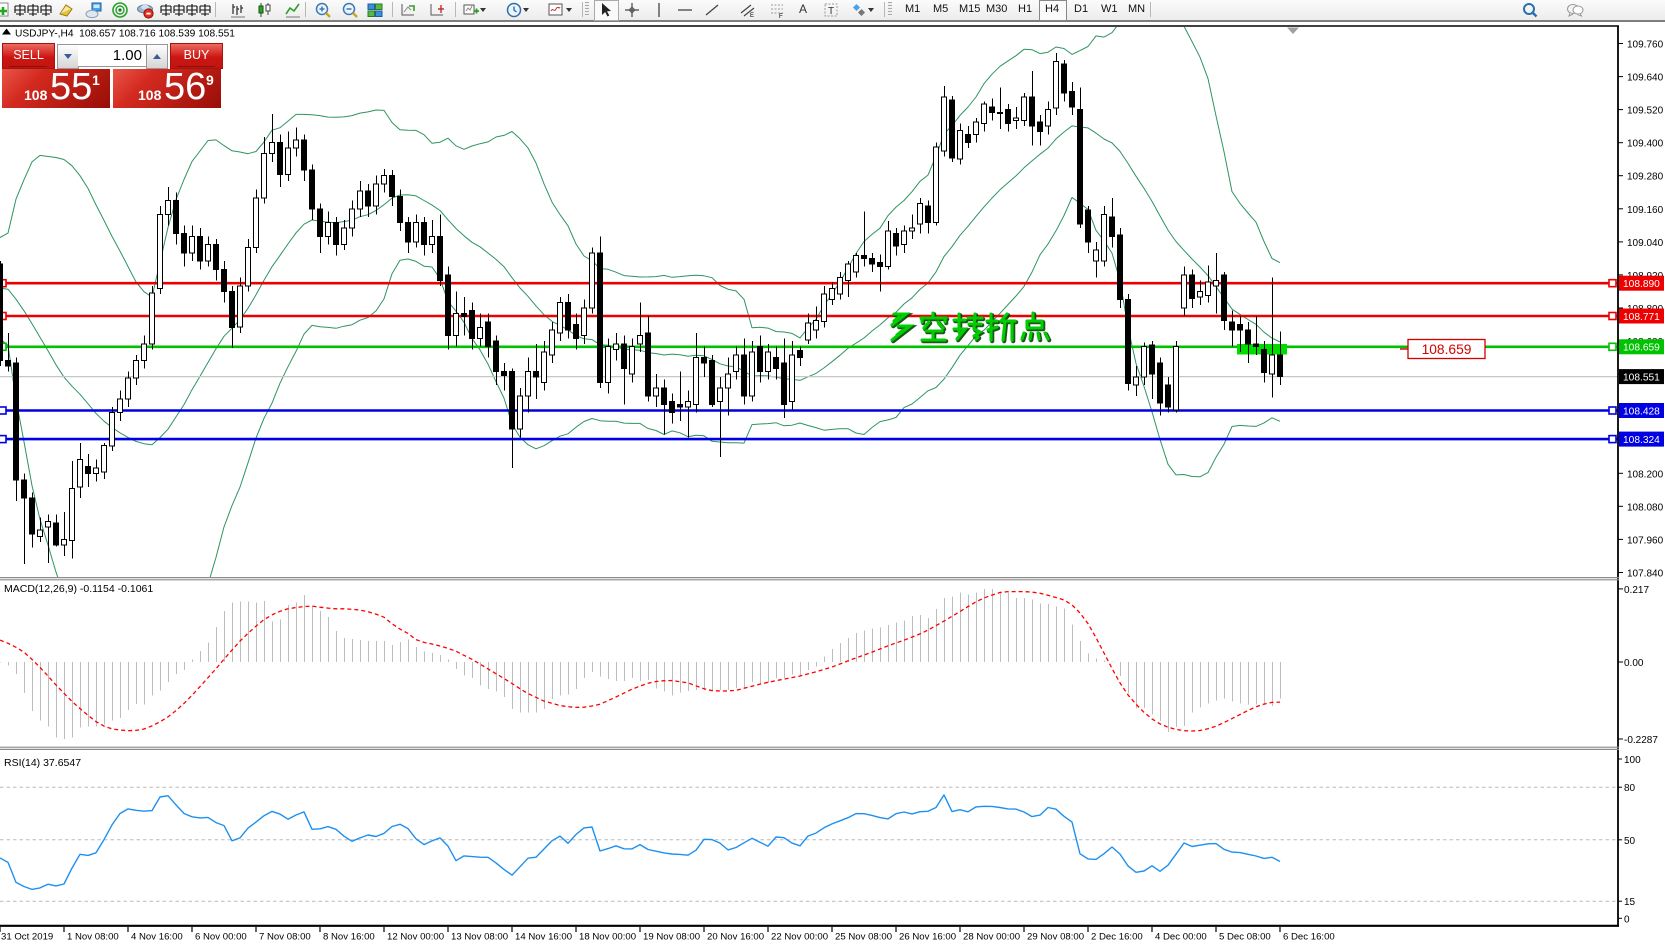  Describe the element at coordinates (1309, 937) in the screenshot. I see `svg-text: 6 Dec 16:00` at that location.